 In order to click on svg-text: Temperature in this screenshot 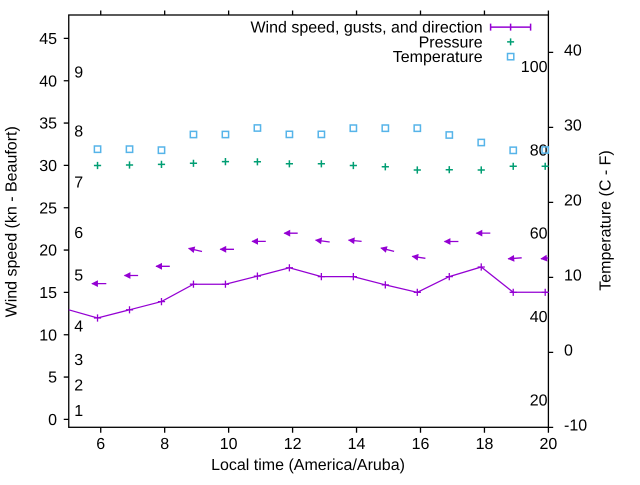, I will do `click(438, 57)`.